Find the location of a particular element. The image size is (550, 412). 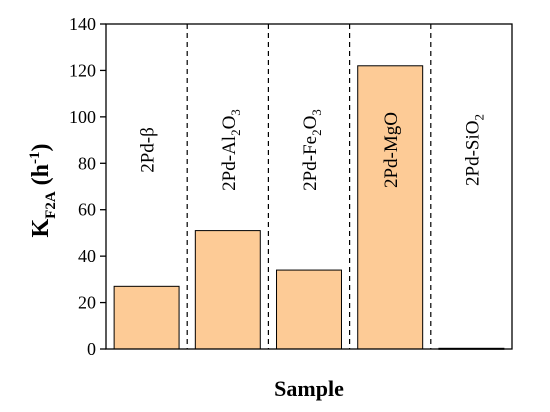

bar-category-label: 2Pd-Fe2O3 is located at coordinates (312, 150).